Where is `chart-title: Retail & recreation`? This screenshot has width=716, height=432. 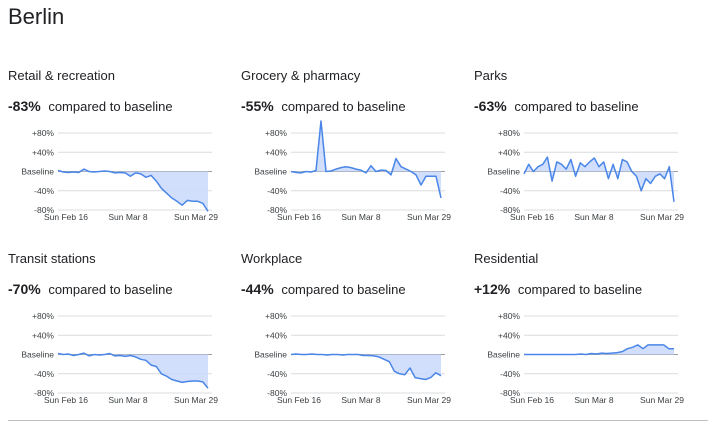
chart-title: Retail & recreation is located at coordinates (61, 75).